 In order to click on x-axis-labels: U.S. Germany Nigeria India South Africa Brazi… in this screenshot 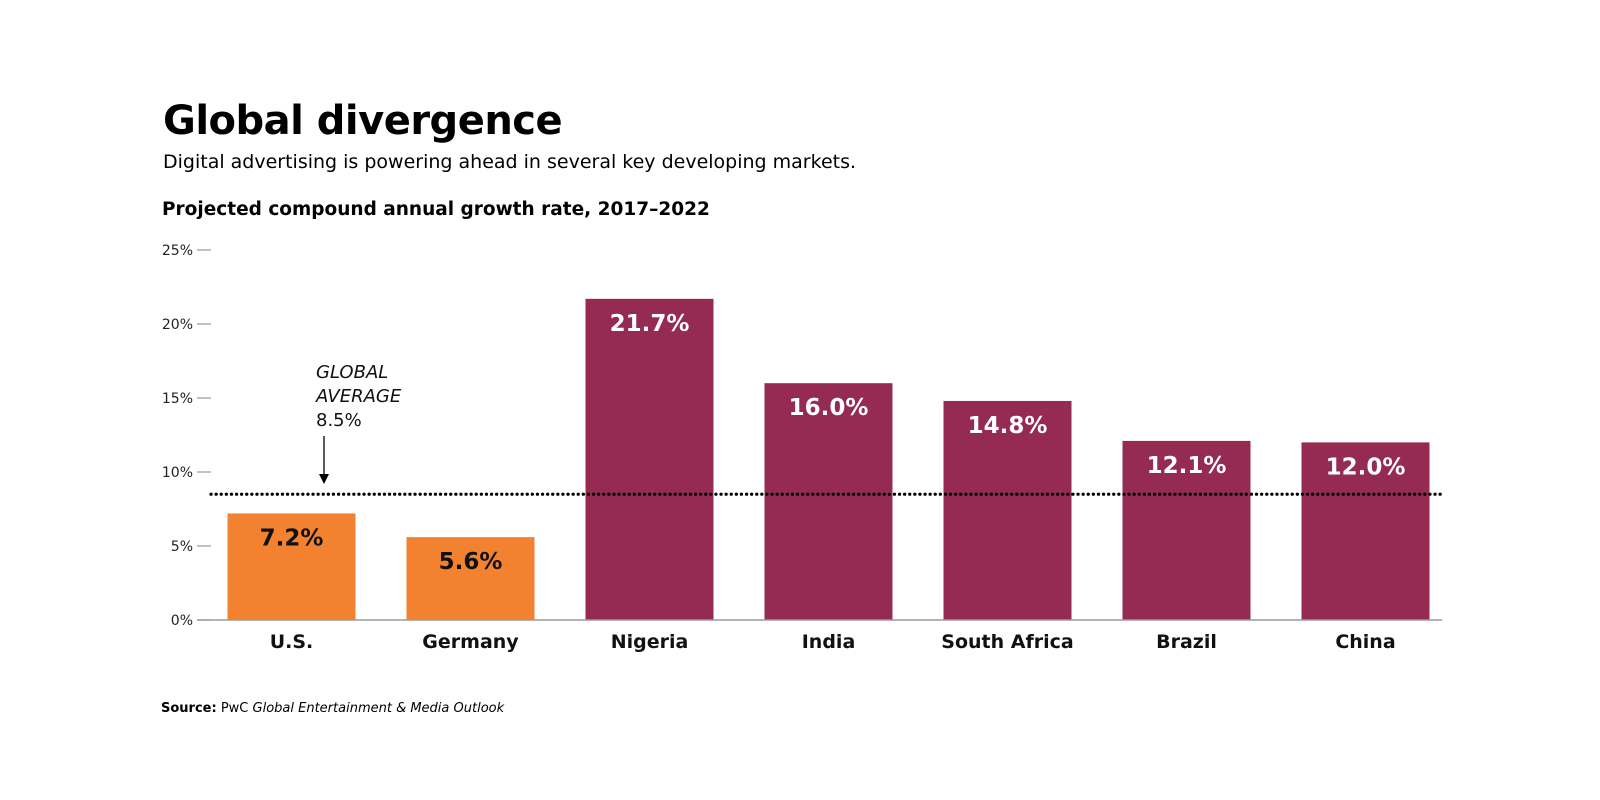, I will do `click(833, 642)`.